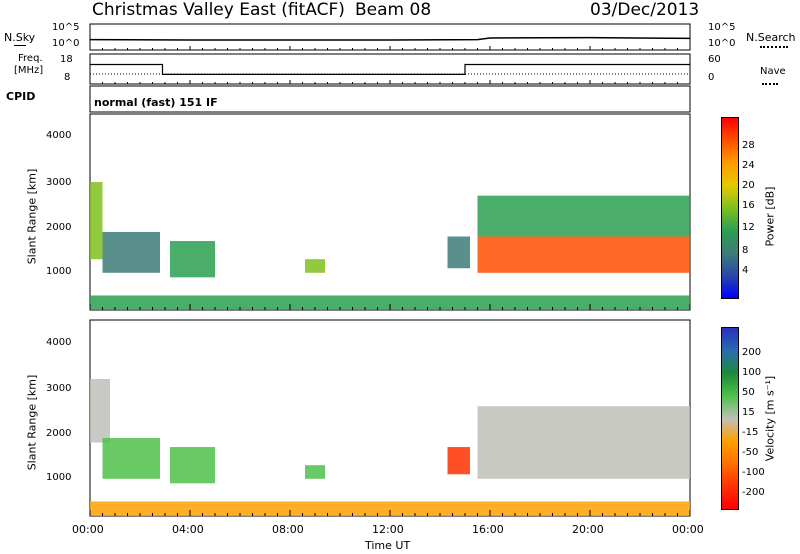 The width and height of the screenshot is (800, 554). Describe the element at coordinates (59, 135) in the screenshot. I see `power-ytick-4000: 4000` at that location.